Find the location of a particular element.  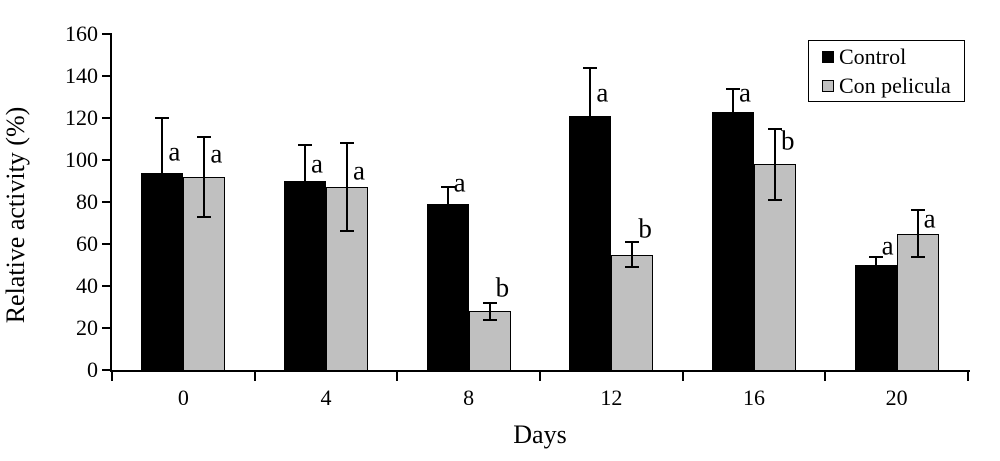

legend-label-control: Control is located at coordinates (873, 56).